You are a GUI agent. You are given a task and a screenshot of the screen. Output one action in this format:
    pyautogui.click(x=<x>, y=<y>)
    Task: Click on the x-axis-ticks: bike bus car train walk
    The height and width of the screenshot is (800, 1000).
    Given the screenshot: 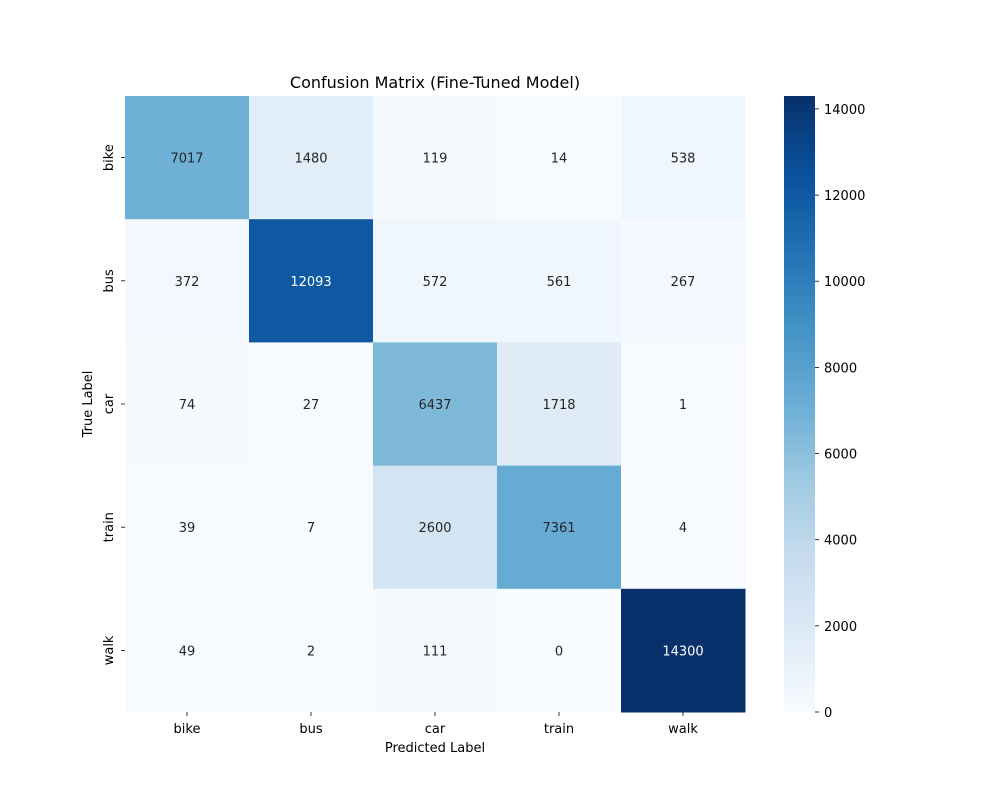 What is the action you would take?
    pyautogui.click(x=436, y=724)
    